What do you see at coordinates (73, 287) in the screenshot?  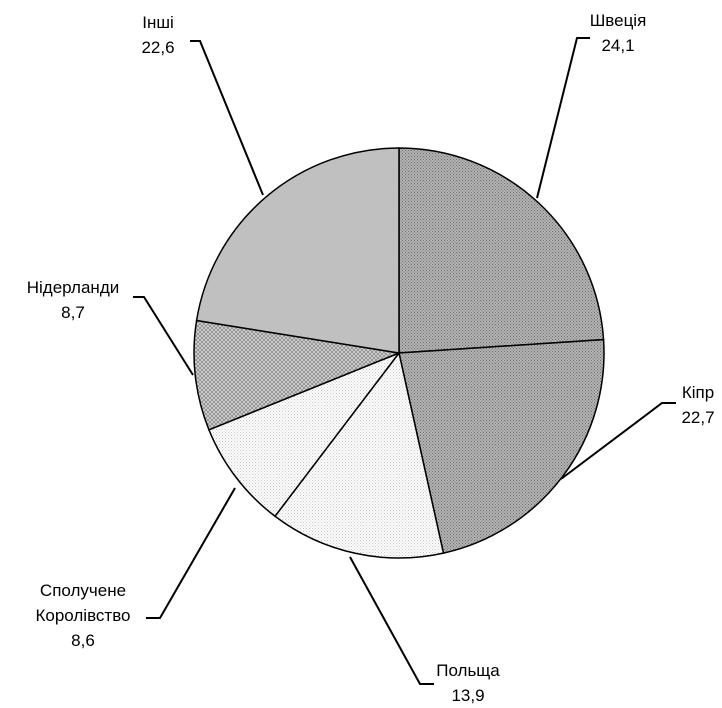 I see `label-netherlands-name: Нідерланди` at bounding box center [73, 287].